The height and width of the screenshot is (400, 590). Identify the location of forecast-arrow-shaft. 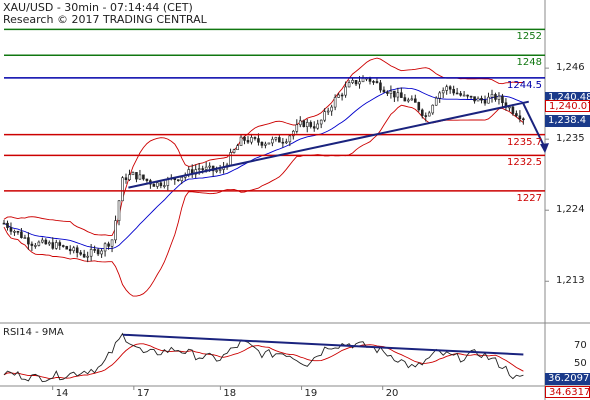
(534, 126).